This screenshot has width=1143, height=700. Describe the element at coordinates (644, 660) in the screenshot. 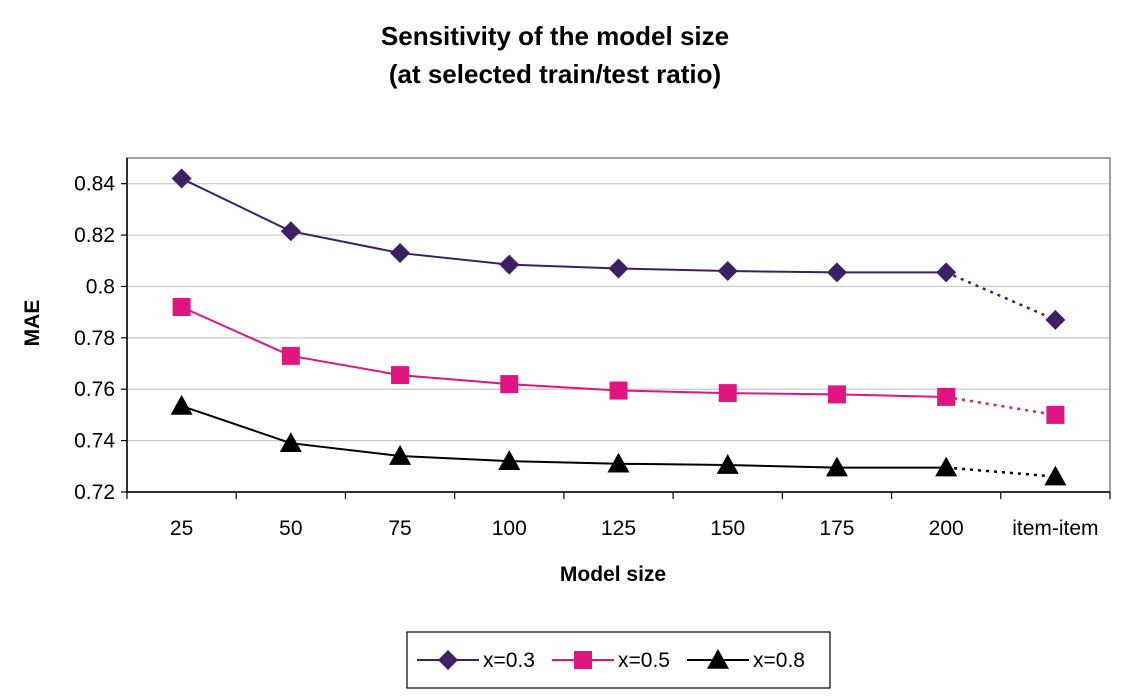

I see `legend-label: x=0.5` at that location.